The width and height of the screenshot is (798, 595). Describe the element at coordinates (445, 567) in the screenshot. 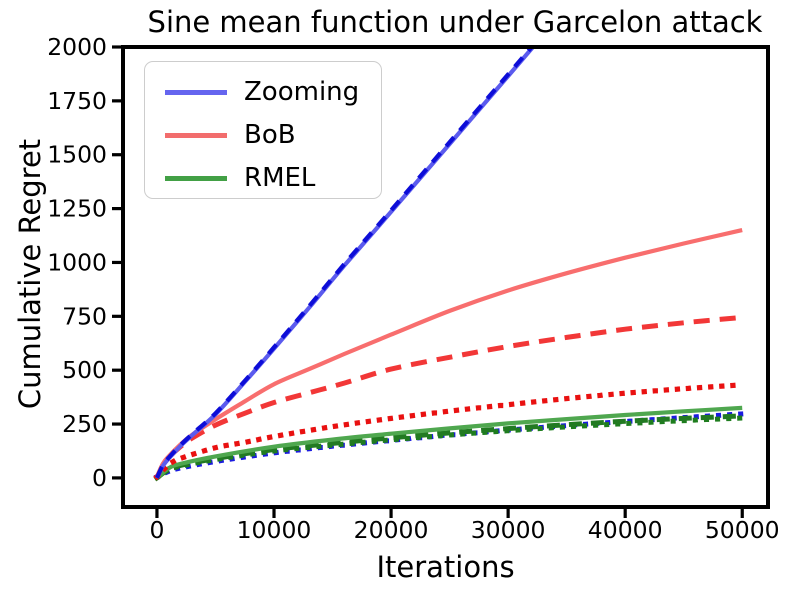

I see `x-axis-label: Iterations` at that location.